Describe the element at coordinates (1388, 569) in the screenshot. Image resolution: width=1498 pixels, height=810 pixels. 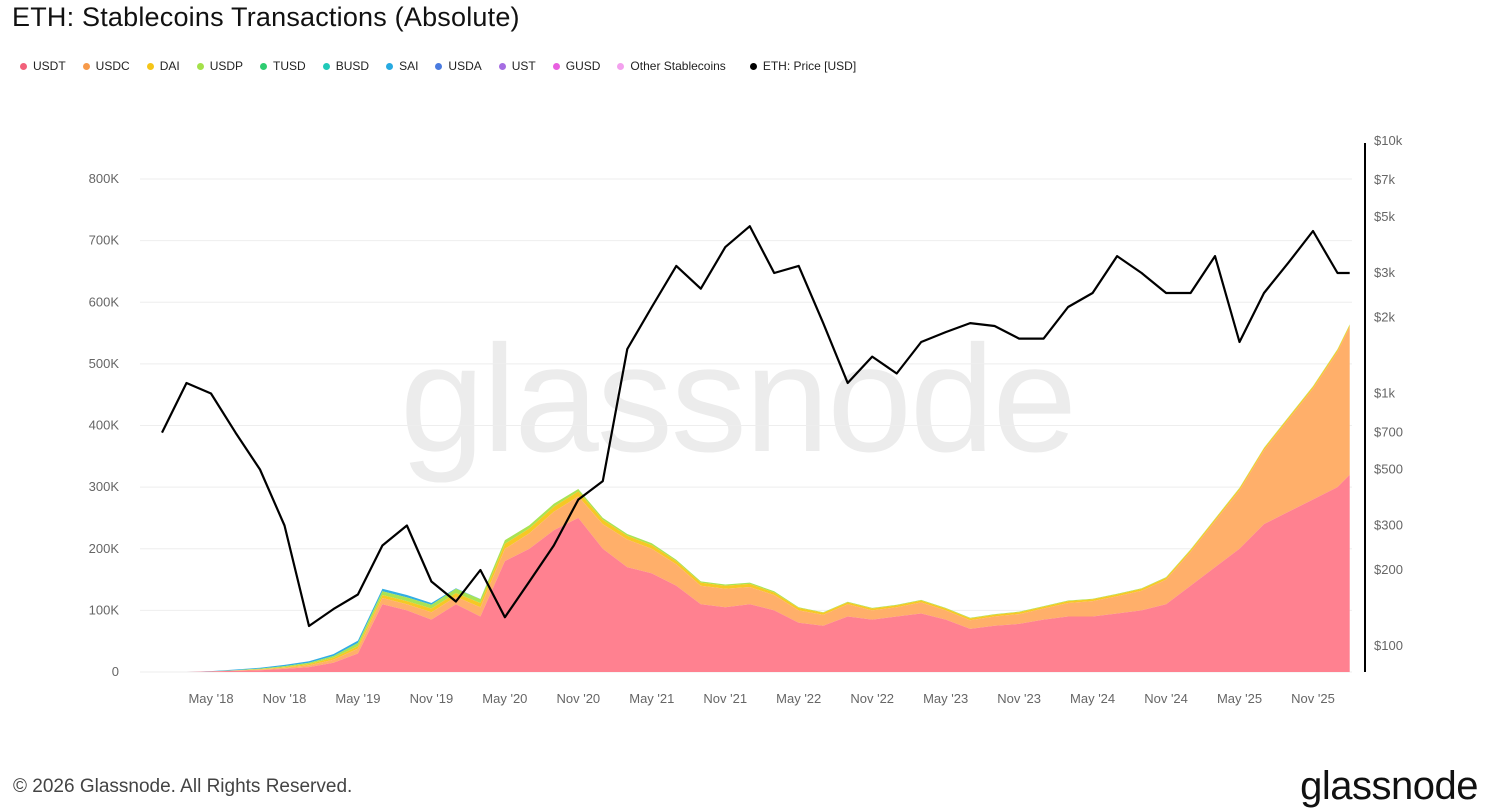
I see `y-right-tick-label: $200` at that location.